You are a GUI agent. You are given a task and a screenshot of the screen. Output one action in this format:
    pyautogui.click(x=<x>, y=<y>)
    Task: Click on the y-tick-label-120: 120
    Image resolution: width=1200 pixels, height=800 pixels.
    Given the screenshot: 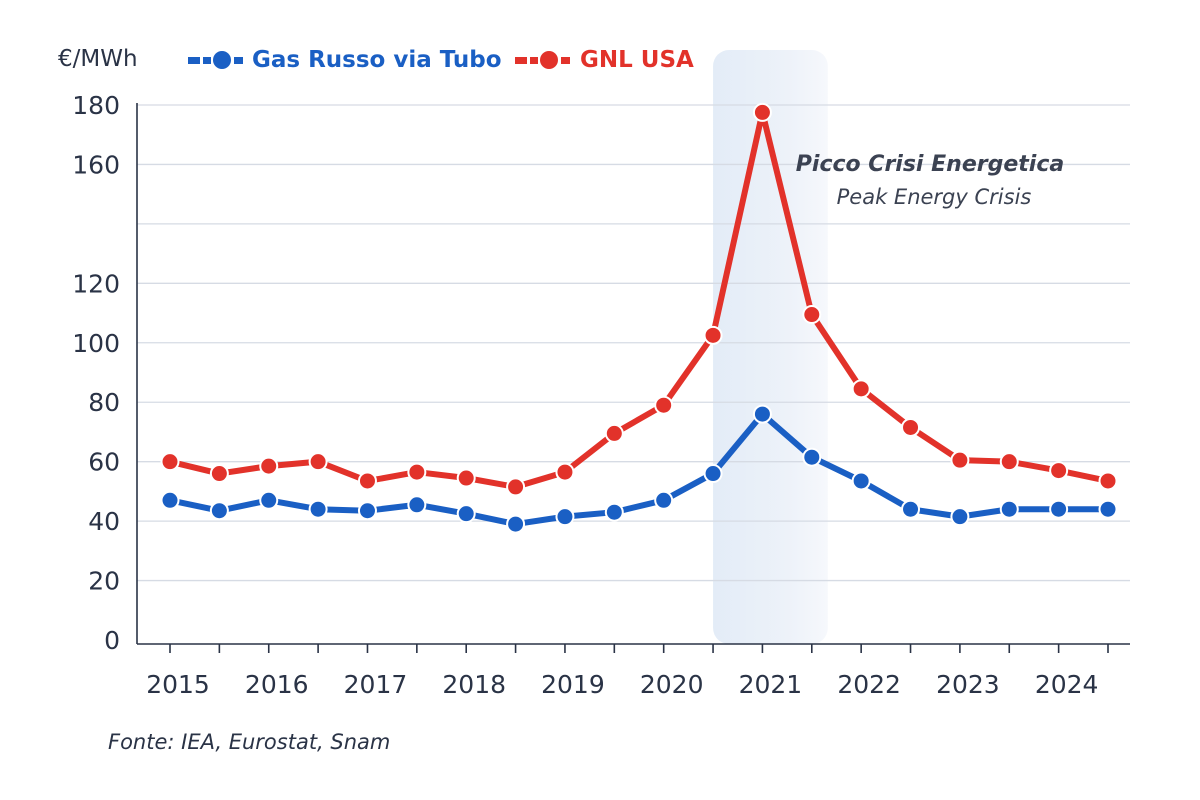 What is the action you would take?
    pyautogui.click(x=96, y=283)
    